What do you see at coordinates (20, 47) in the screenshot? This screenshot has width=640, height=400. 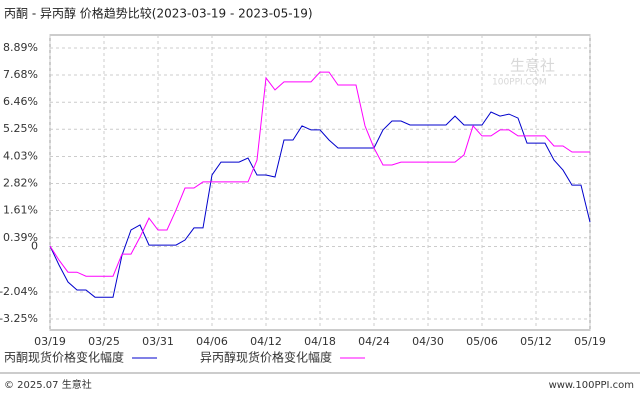 I see `y-tick-label: 8.89%` at bounding box center [20, 47].